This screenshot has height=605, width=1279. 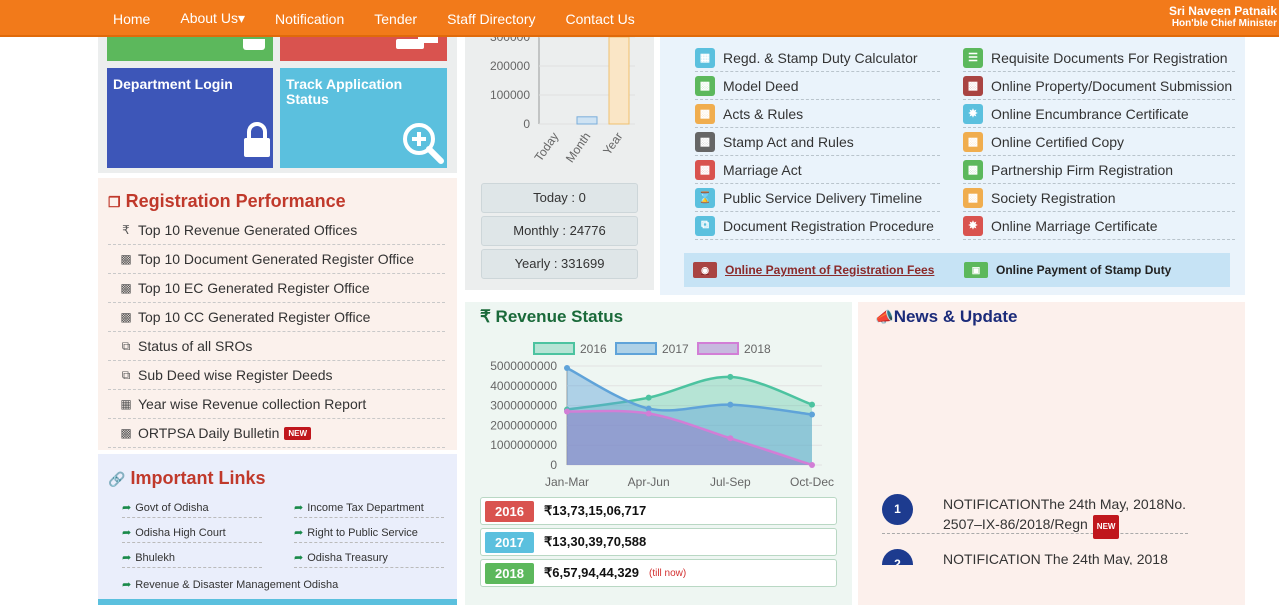 I want to click on service-label: Marriage Act, so click(x=762, y=169).